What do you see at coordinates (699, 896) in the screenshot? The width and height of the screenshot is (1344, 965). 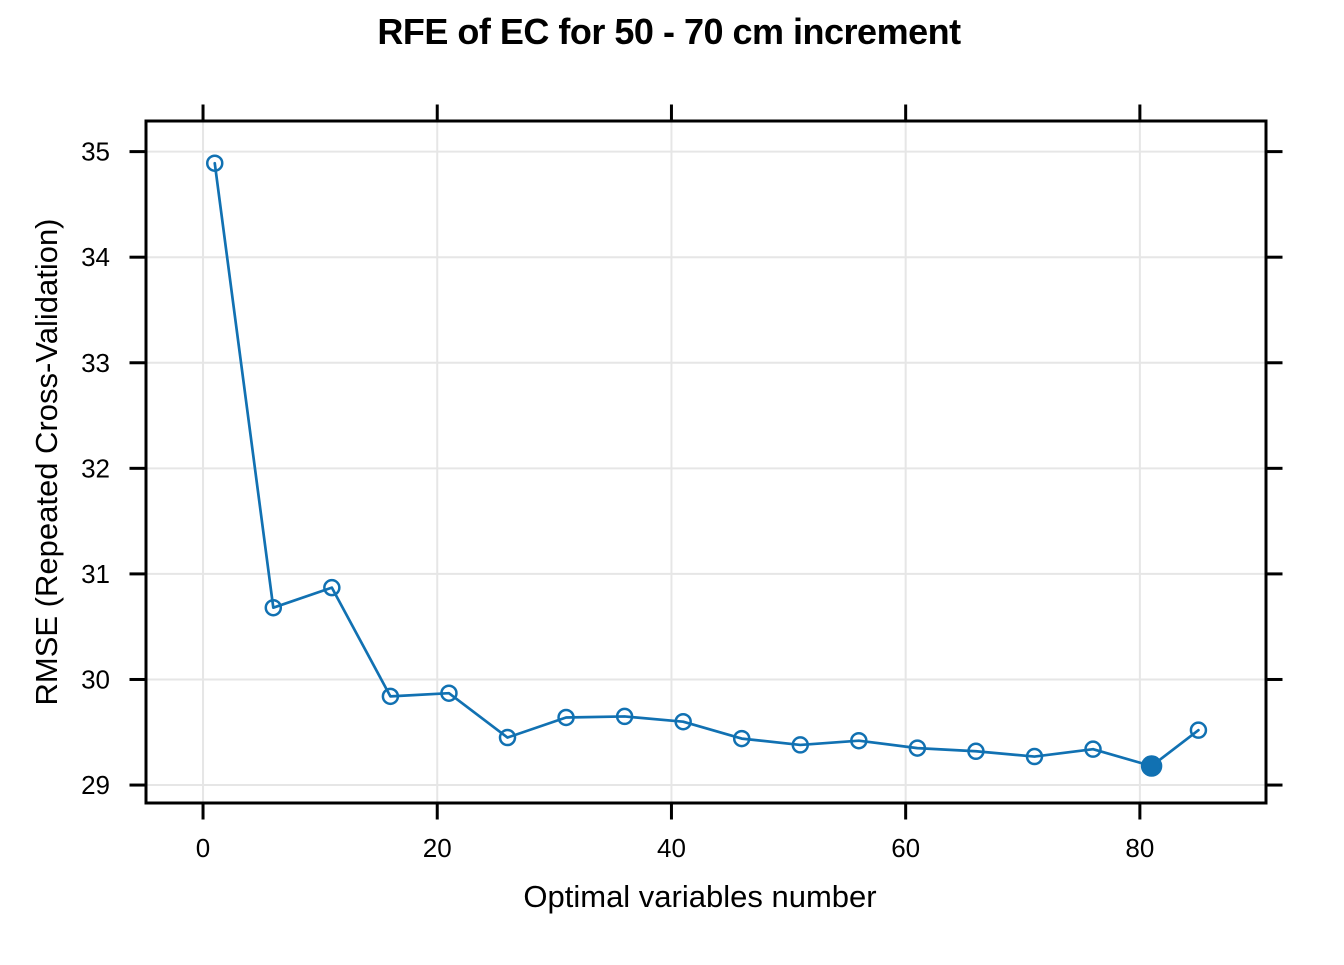 I see `x-axis-label: Optimal variables number` at bounding box center [699, 896].